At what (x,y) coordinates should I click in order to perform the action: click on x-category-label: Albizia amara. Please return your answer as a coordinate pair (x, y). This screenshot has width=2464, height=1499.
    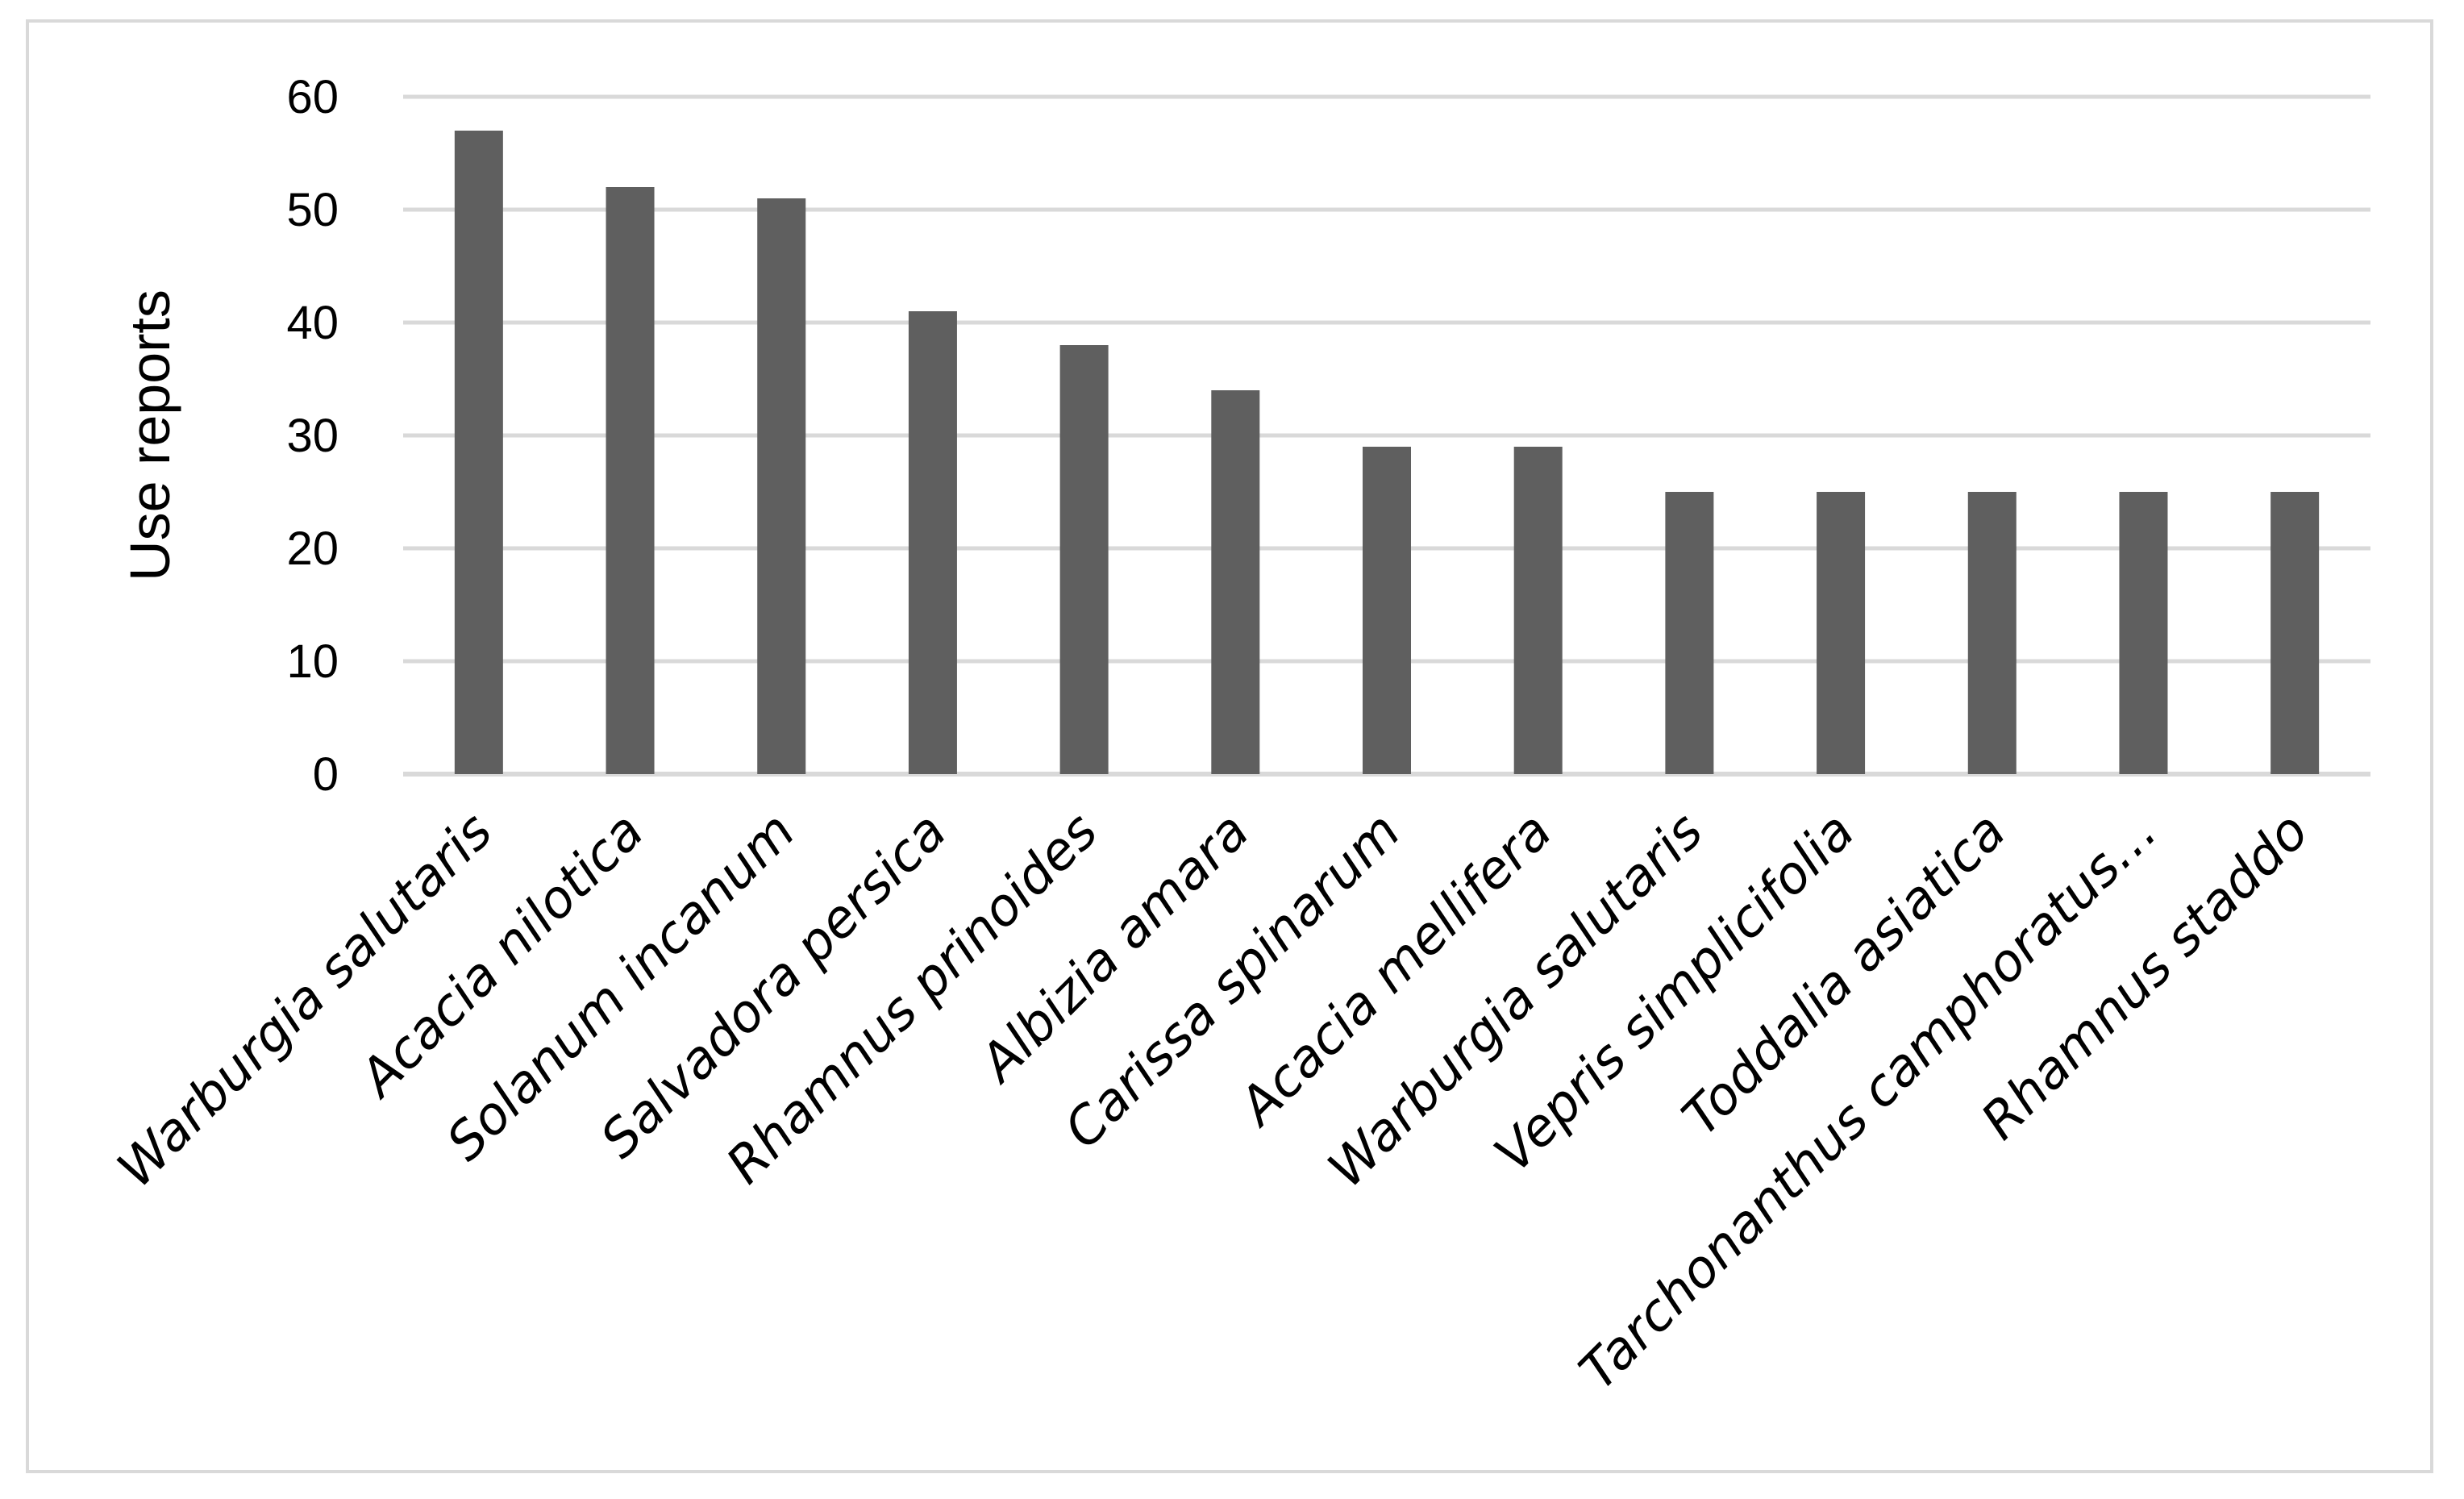
    Looking at the image, I should click on (1113, 948).